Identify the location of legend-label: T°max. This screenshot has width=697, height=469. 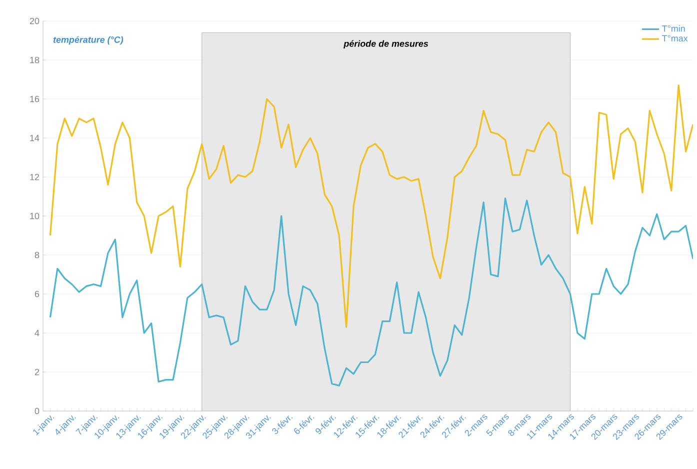
(675, 38).